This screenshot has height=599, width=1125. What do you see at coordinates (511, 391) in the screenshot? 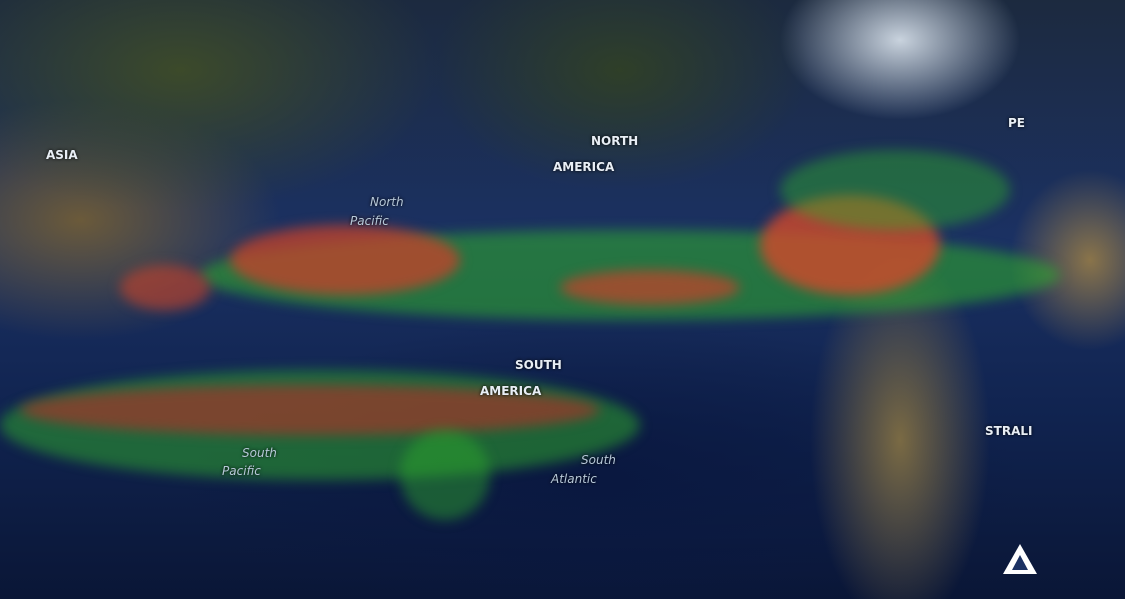
I see `label-south-america-2: AMERICA` at bounding box center [511, 391].